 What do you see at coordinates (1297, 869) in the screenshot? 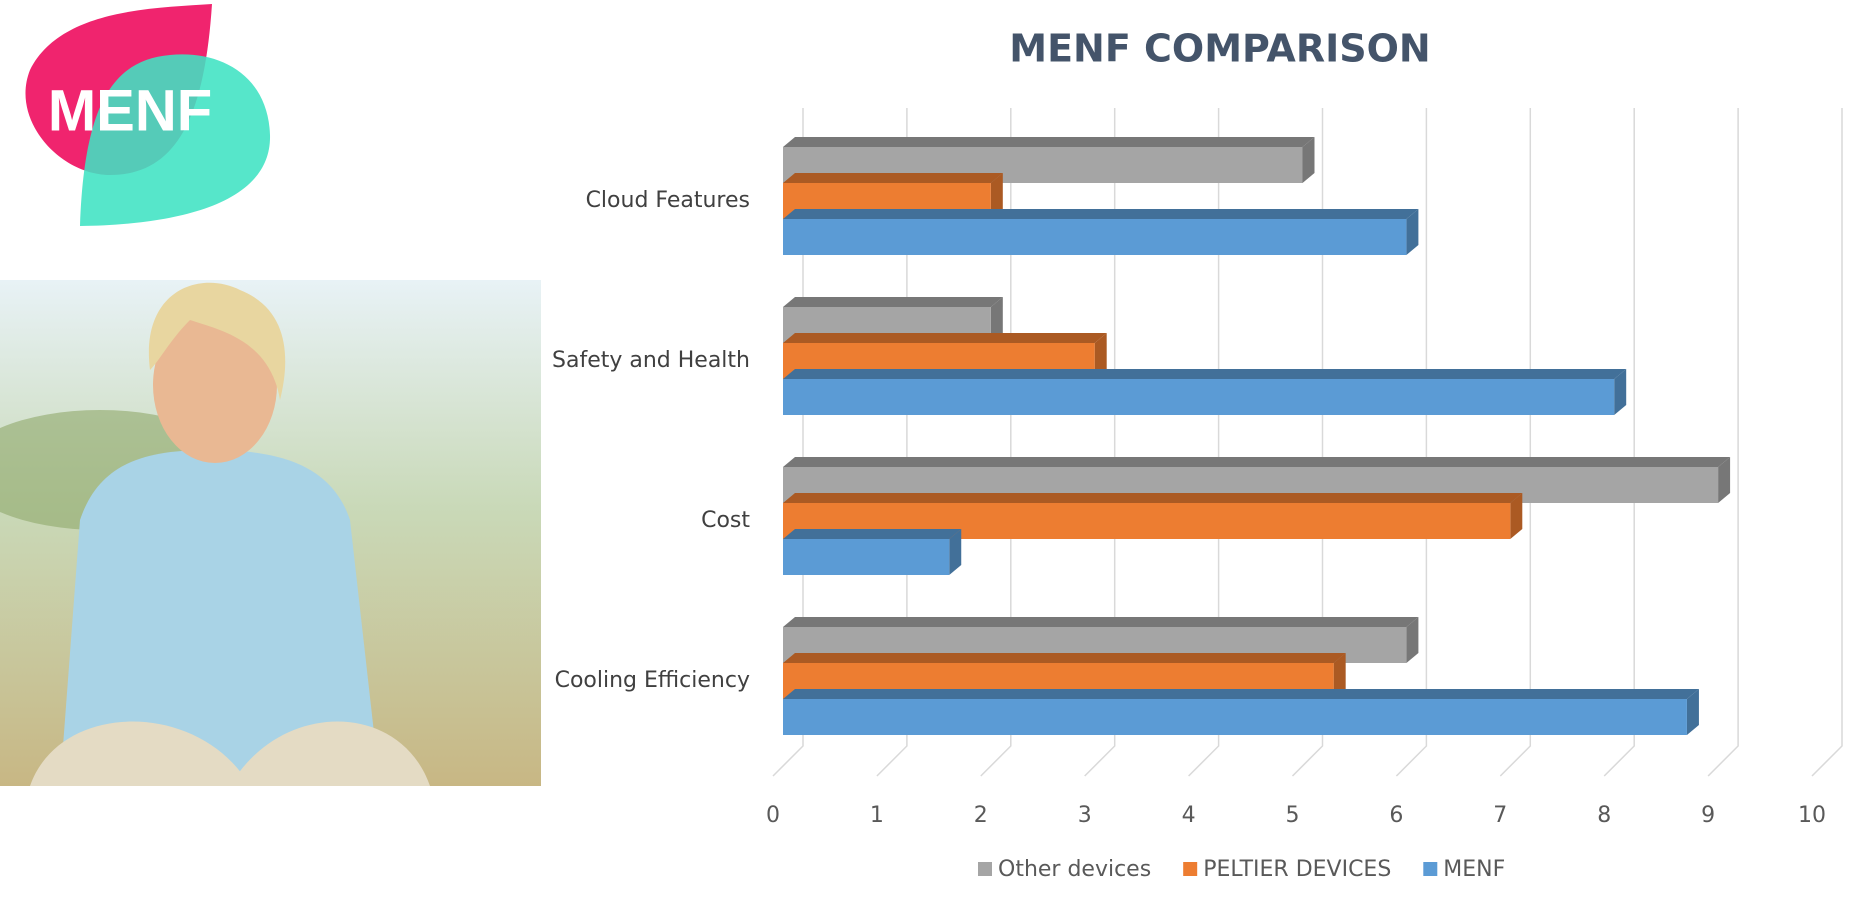
I see `legend-label: PELTIER DEVICES` at bounding box center [1297, 869].